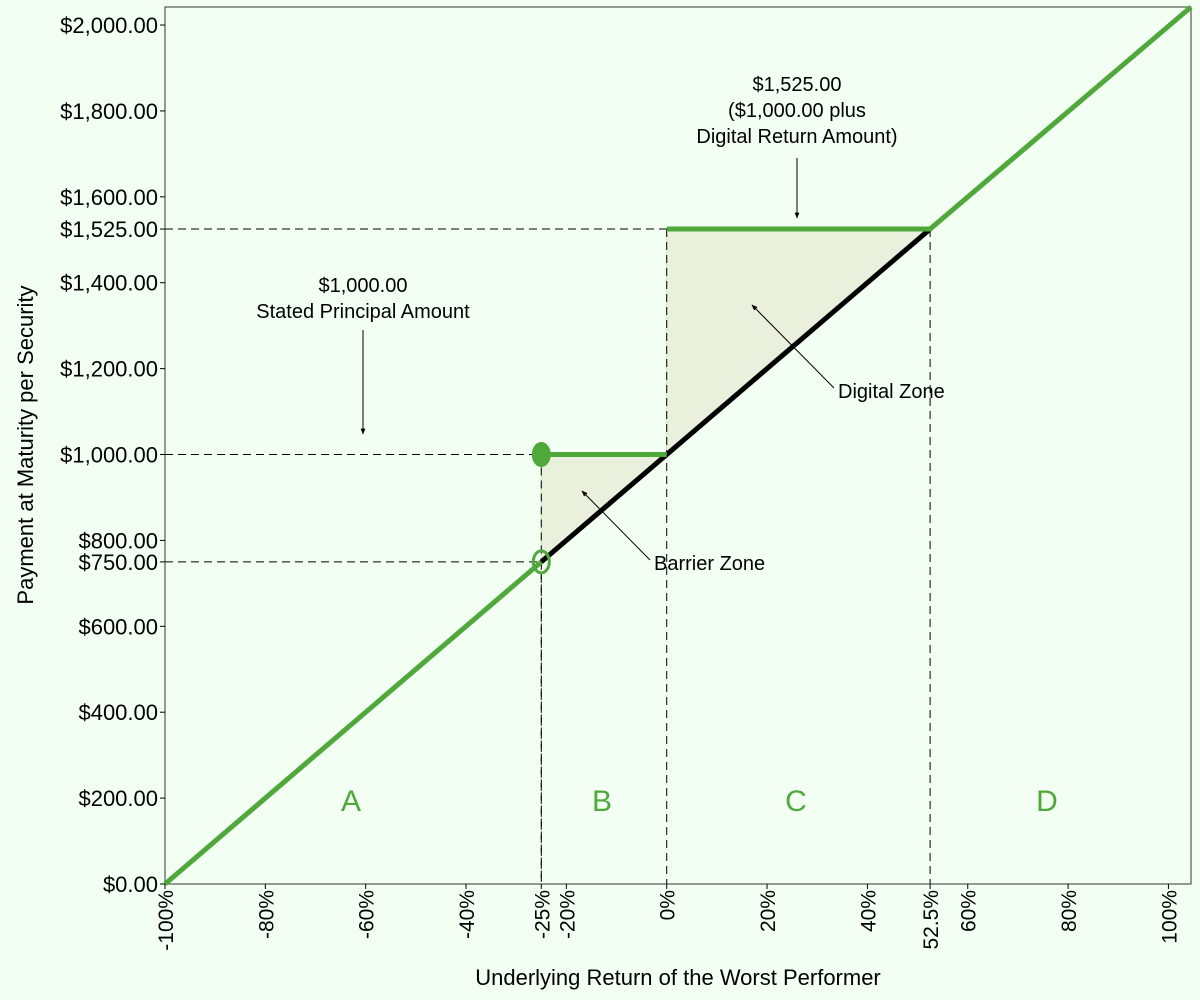 The height and width of the screenshot is (1000, 1200). Describe the element at coordinates (567, 914) in the screenshot. I see `x-tick-label: -20%` at that location.